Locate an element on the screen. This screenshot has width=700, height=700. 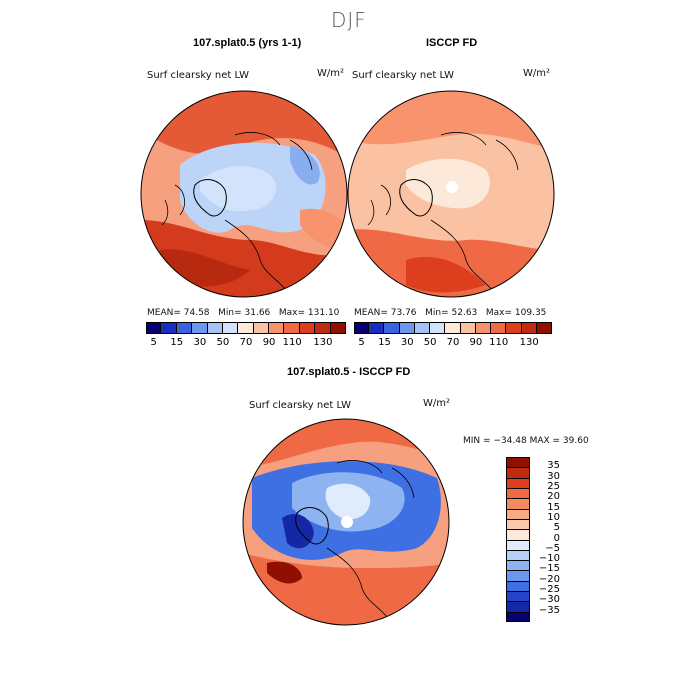
right-min-label: Min= is located at coordinates (437, 313).